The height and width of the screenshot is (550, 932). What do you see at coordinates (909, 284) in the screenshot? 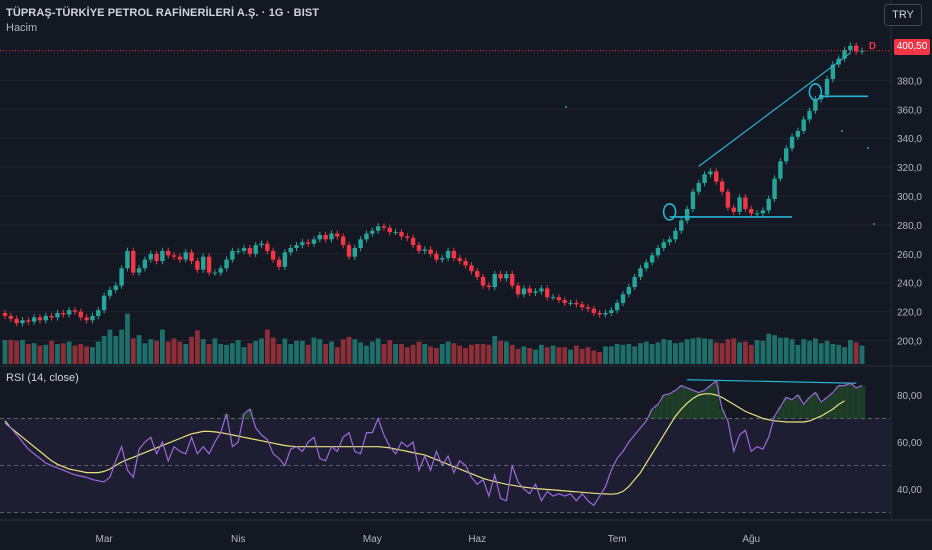
I see `price-tick-label: 240,0` at bounding box center [909, 284].